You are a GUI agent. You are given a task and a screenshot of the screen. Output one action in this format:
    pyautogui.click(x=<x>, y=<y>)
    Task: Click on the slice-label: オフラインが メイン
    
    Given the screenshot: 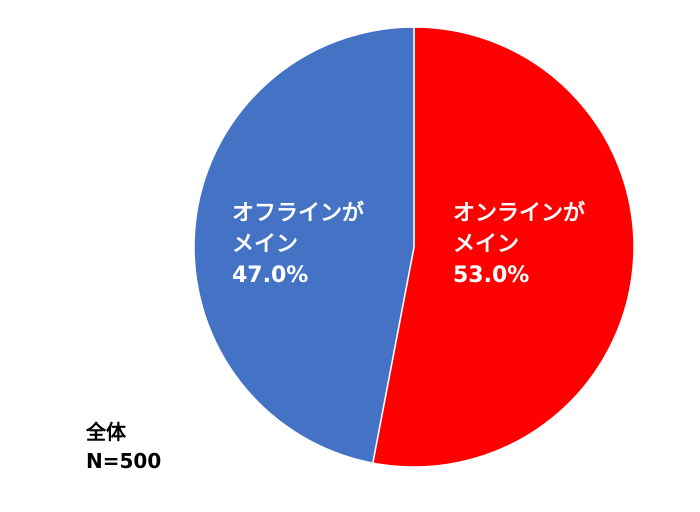 What is the action you would take?
    pyautogui.click(x=298, y=229)
    